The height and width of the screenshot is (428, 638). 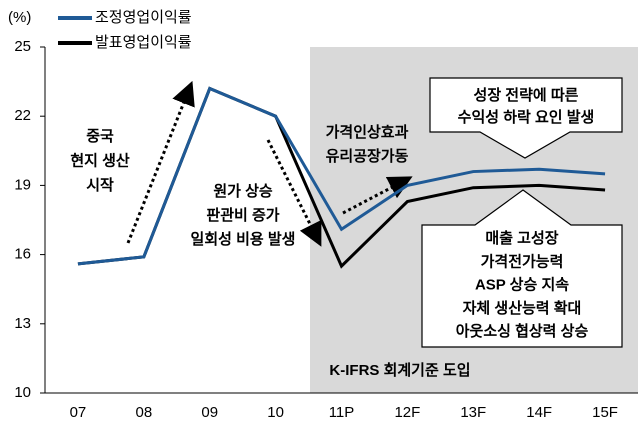 What do you see at coordinates (100, 136) in the screenshot?
I see `annotation: 중국` at bounding box center [100, 136].